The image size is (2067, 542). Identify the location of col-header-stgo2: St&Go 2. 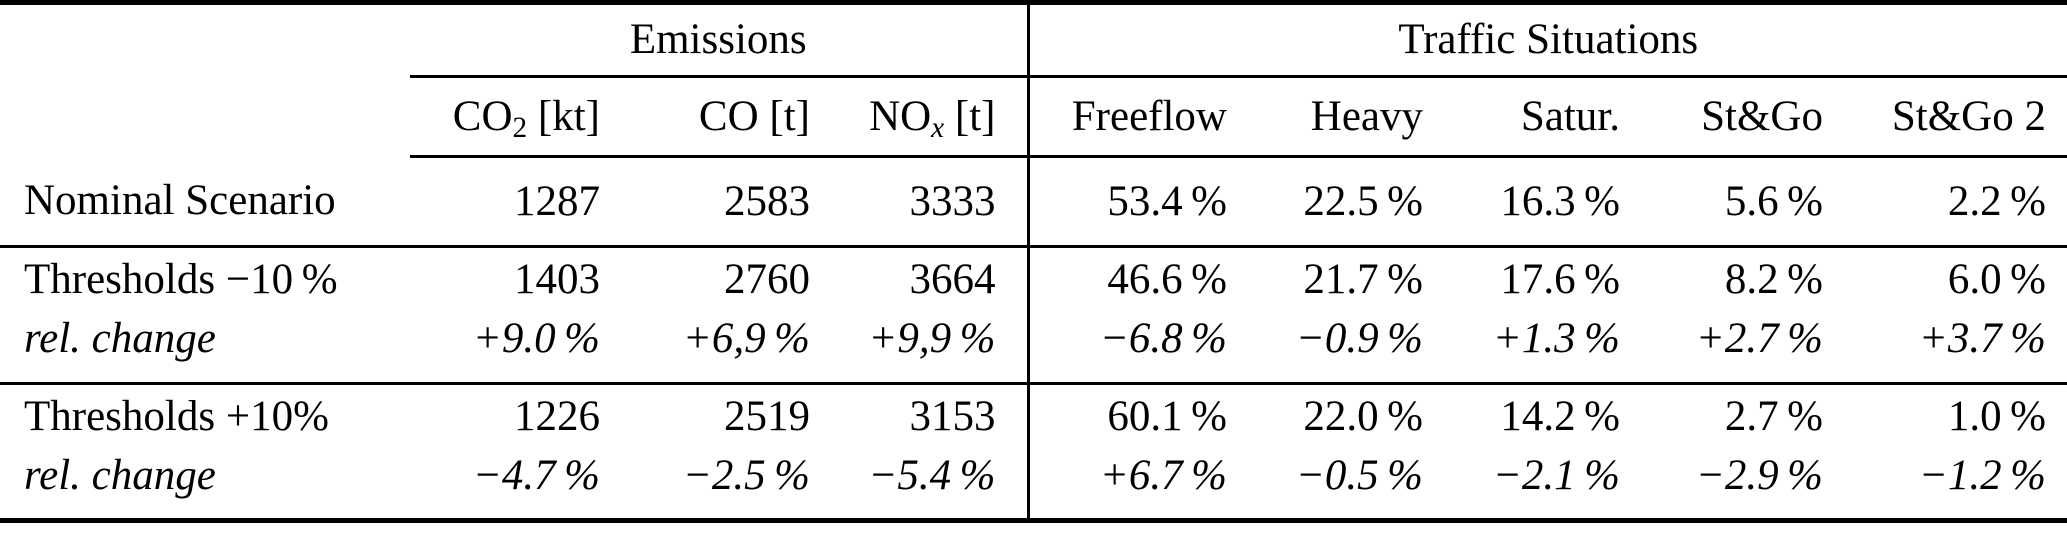
(1954, 117).